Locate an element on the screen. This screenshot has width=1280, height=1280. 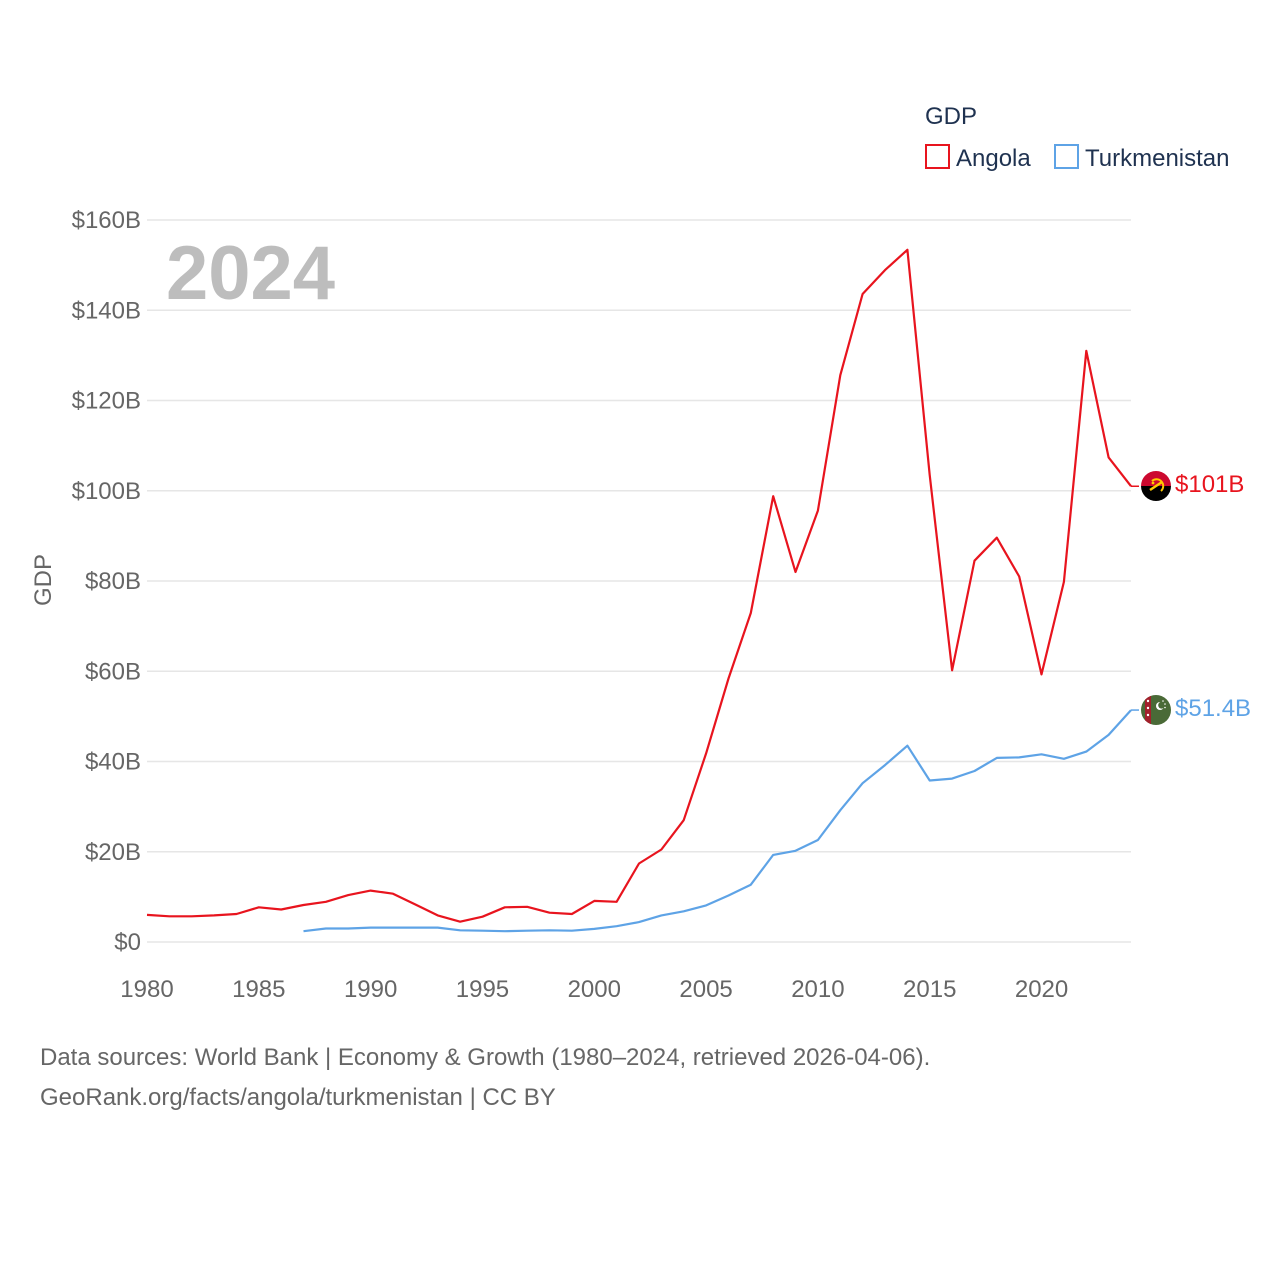
x-tick-label: 2015 is located at coordinates (929, 989).